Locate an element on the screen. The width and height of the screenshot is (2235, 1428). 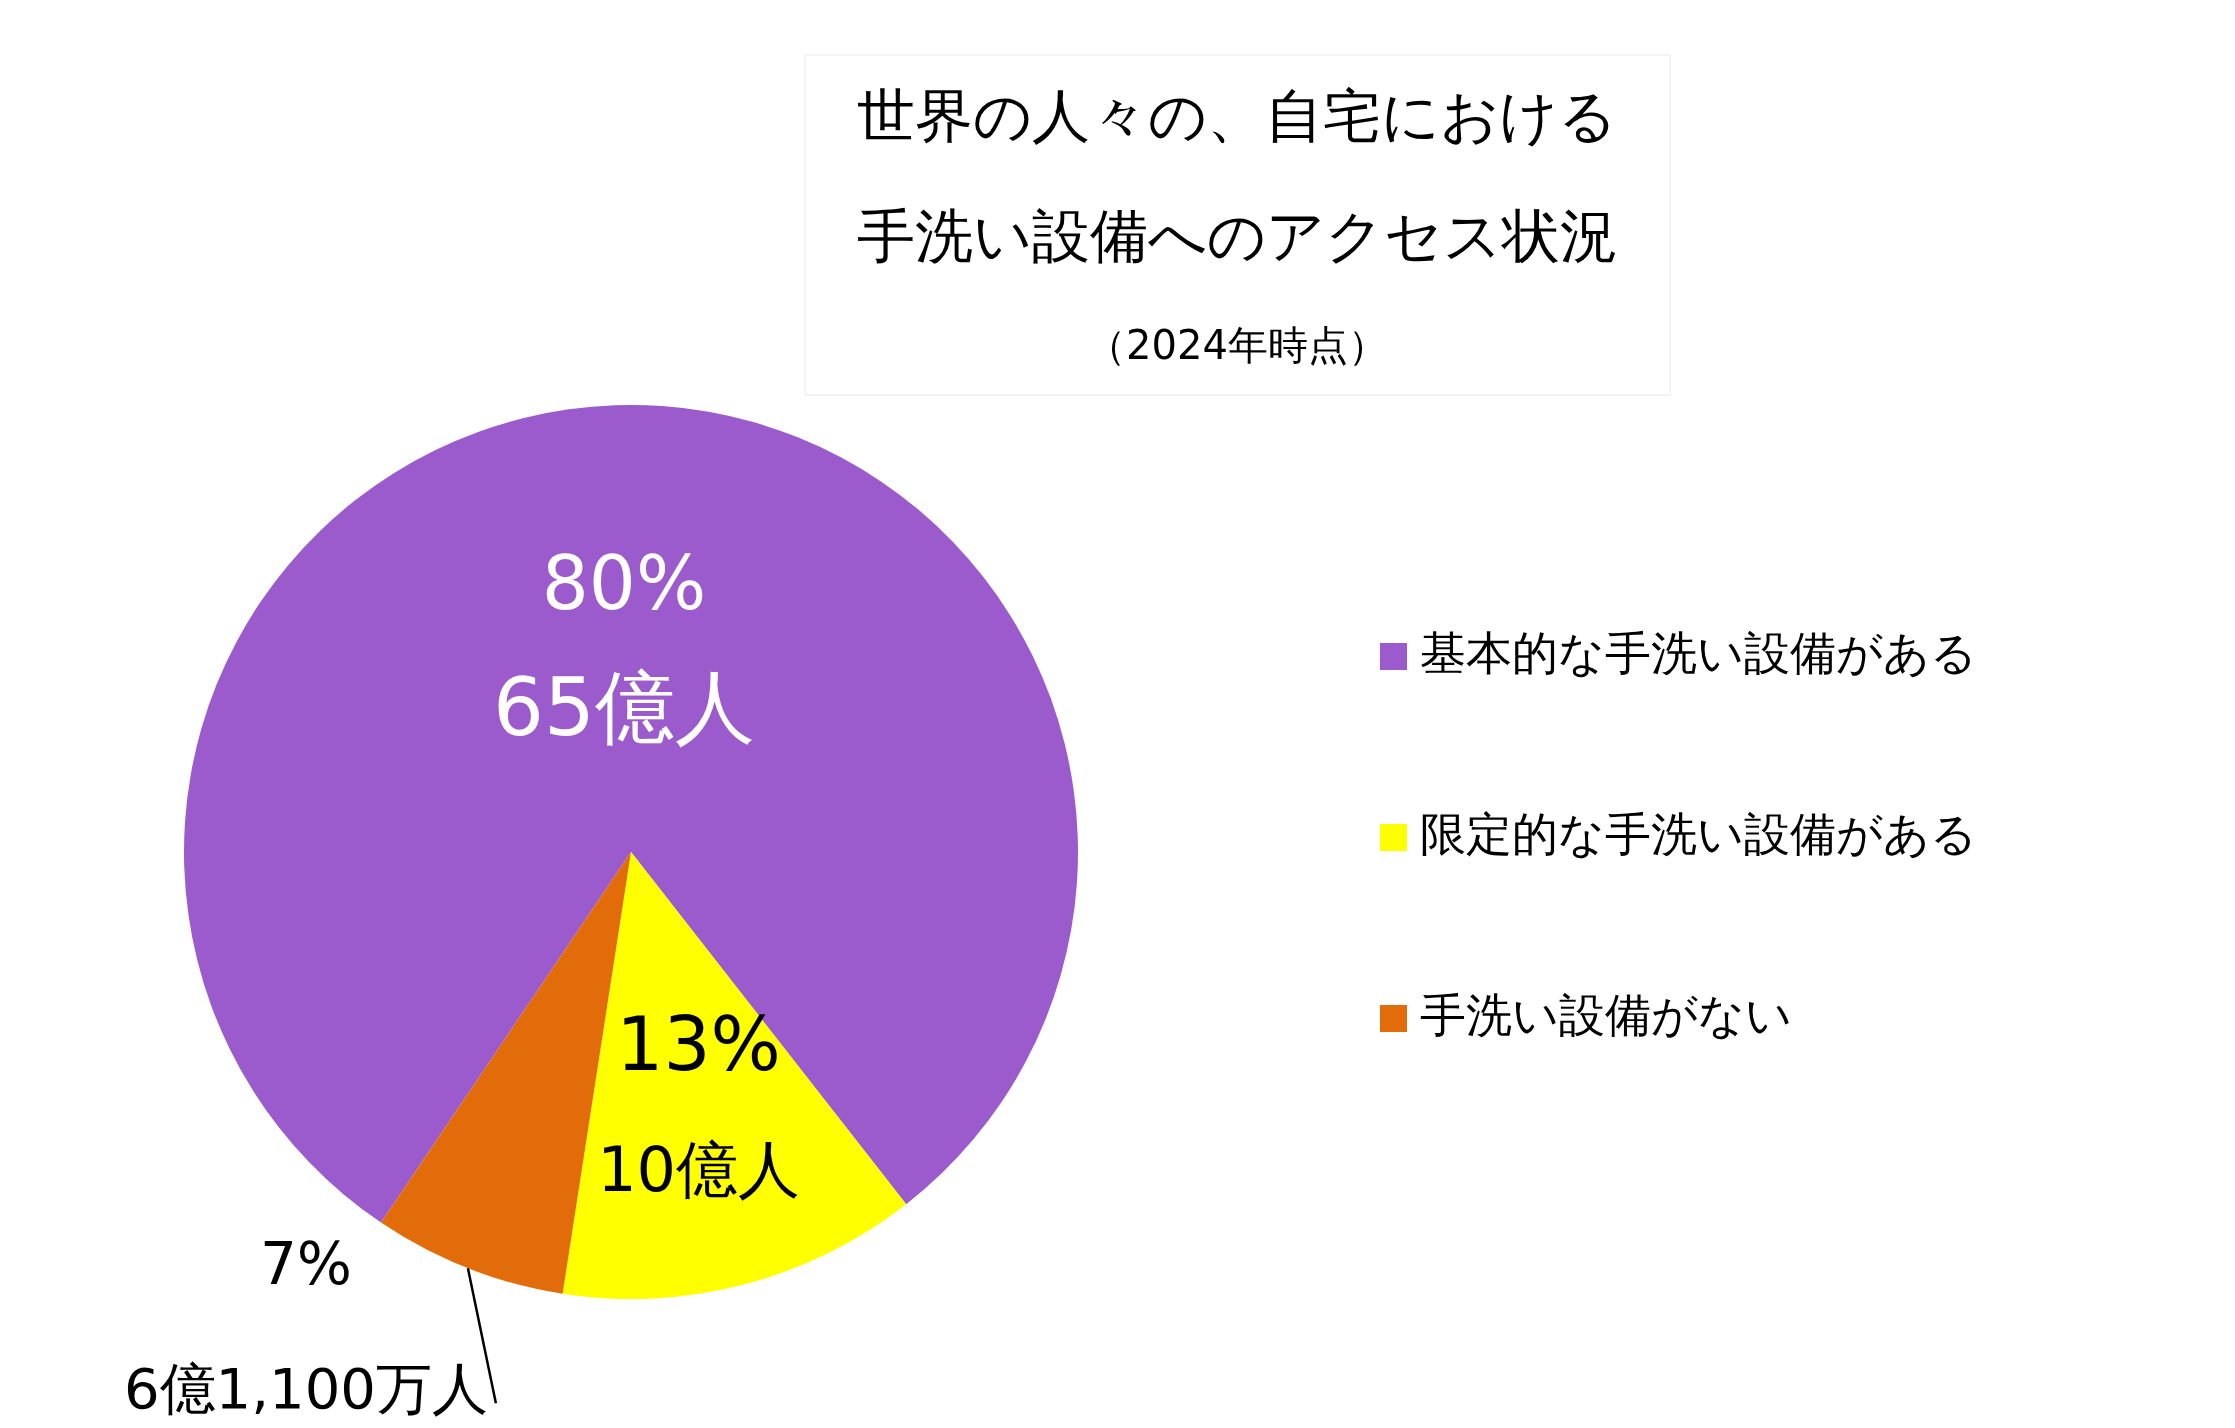
title: 世界の人々の、自宅における手洗い設備へのアクセス状況 （2024年時点） is located at coordinates (1237, 225).